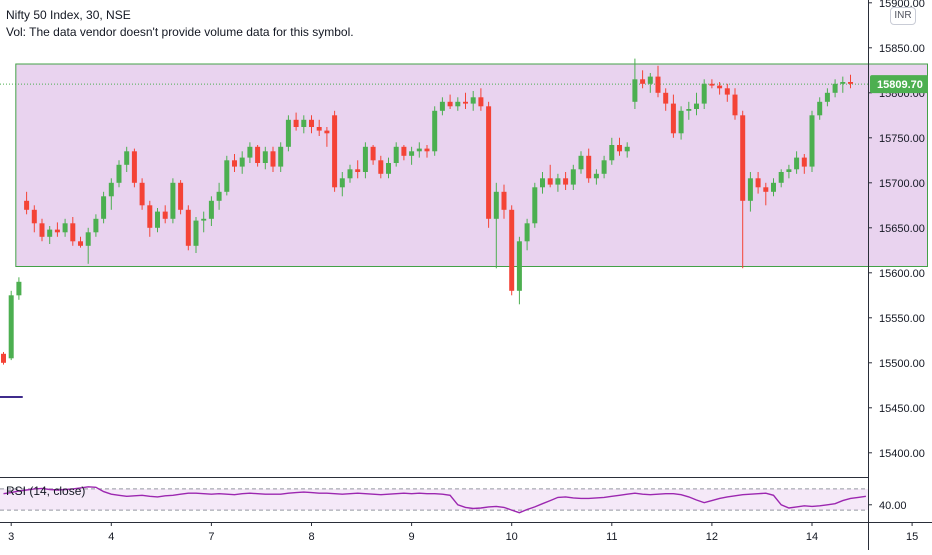 The image size is (932, 555). Describe the element at coordinates (46, 491) in the screenshot. I see `rsi-legend: RSI (14, close)` at that location.